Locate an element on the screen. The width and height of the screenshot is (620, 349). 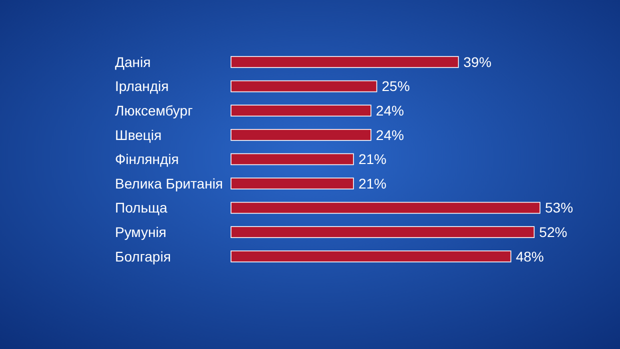
y-tick-label: Люксембург is located at coordinates (154, 110).